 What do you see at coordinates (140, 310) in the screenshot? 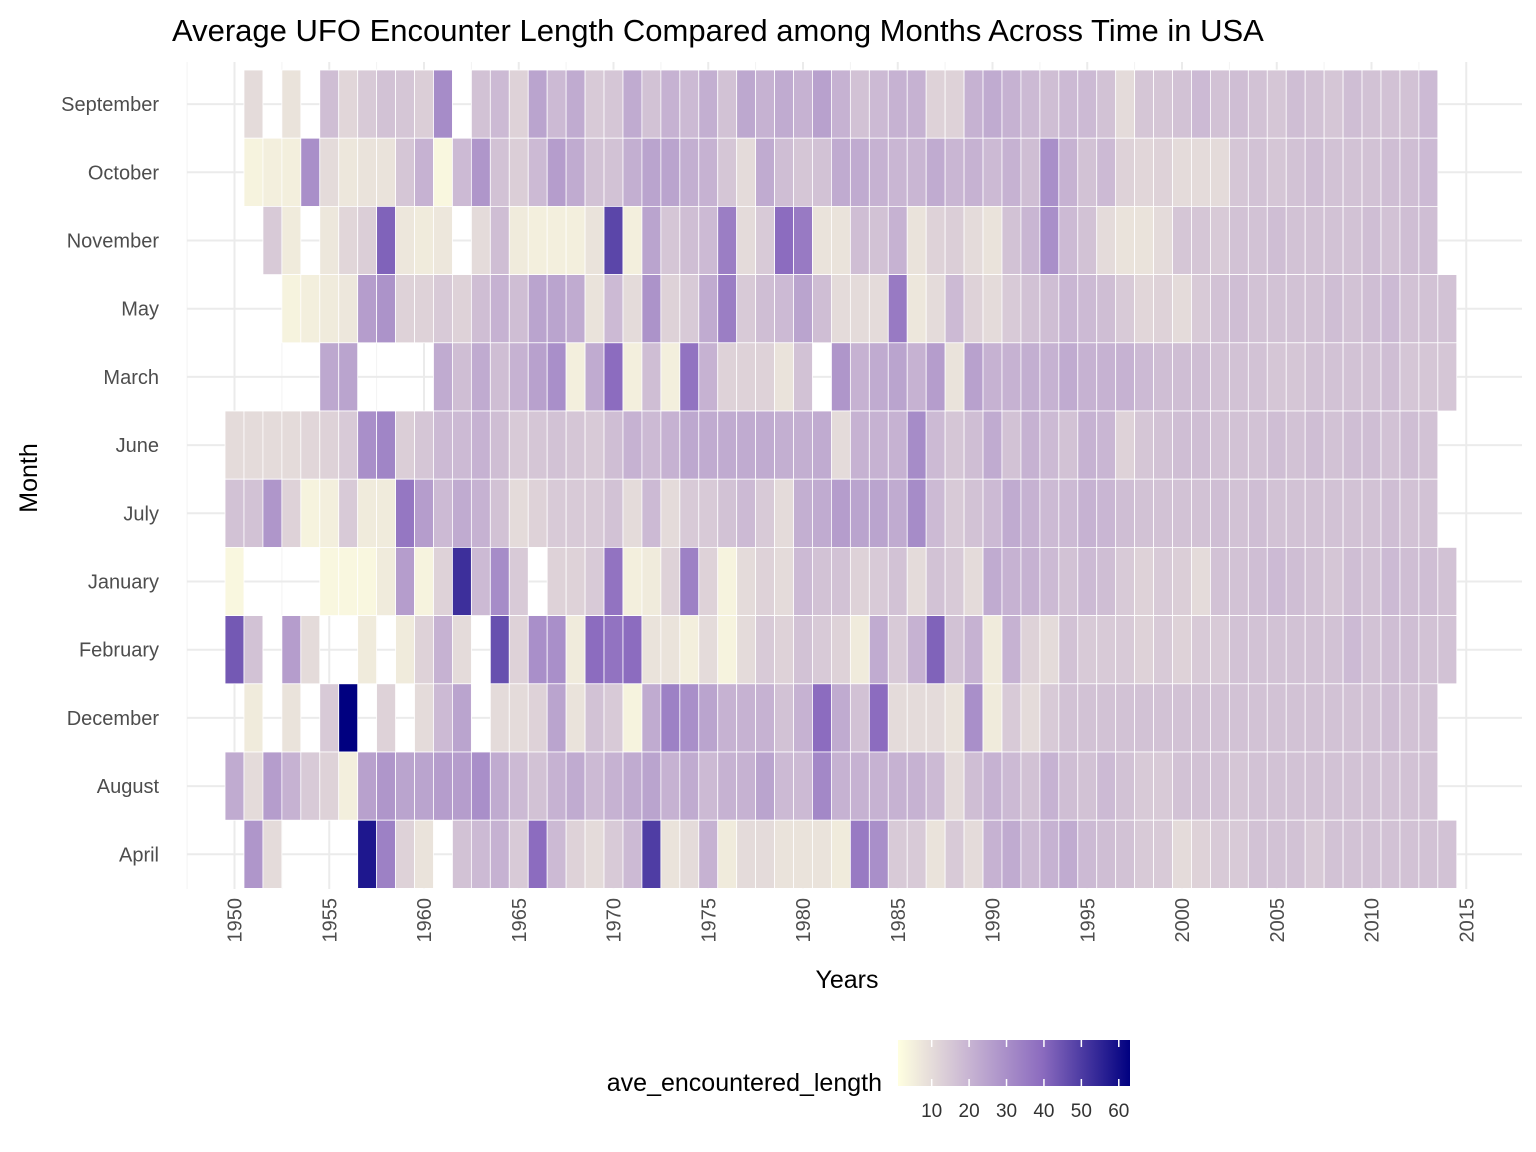
I see `y-tick-label: May` at bounding box center [140, 310].